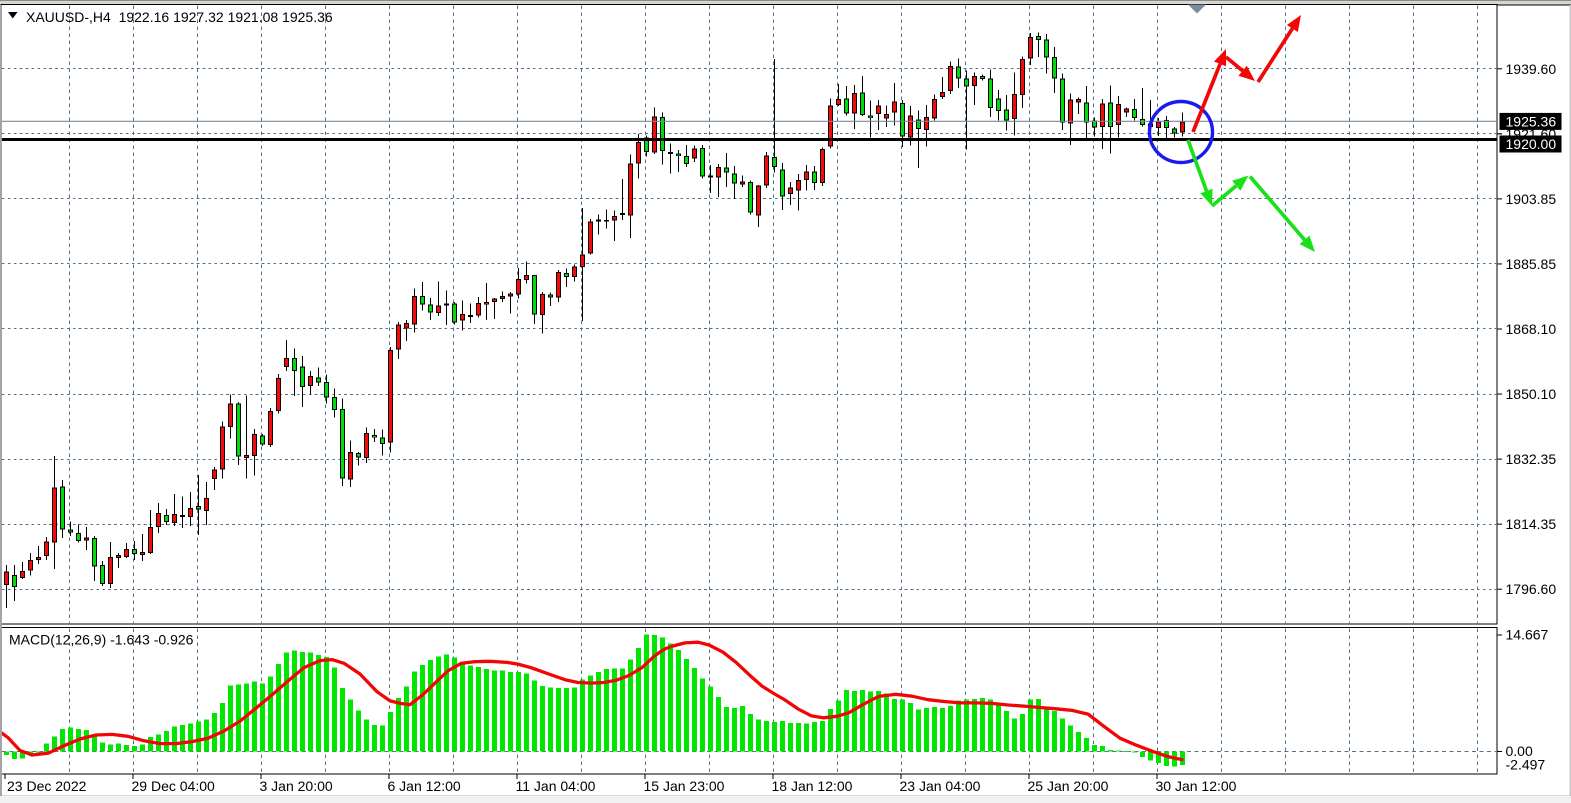  Describe the element at coordinates (1519, 751) in the screenshot. I see `svg-text: 0.00` at that location.